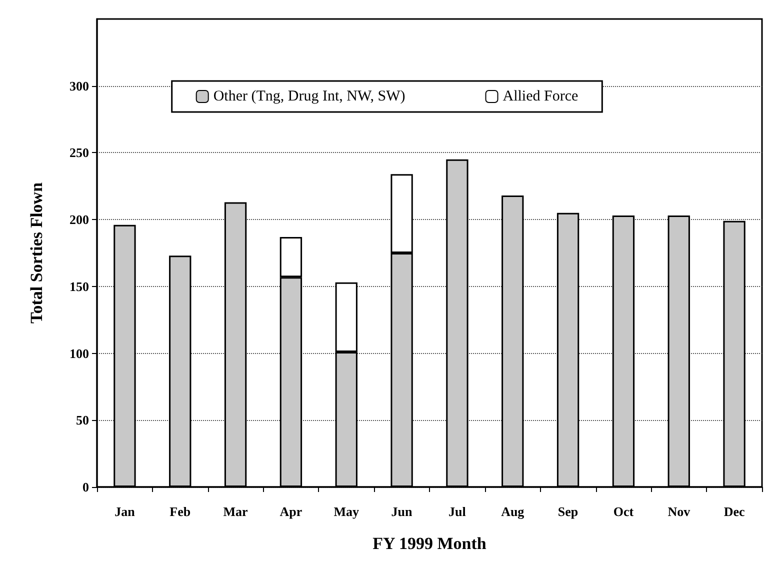 The height and width of the screenshot is (569, 774). I want to click on y-tick-label: 50, so click(82, 420).